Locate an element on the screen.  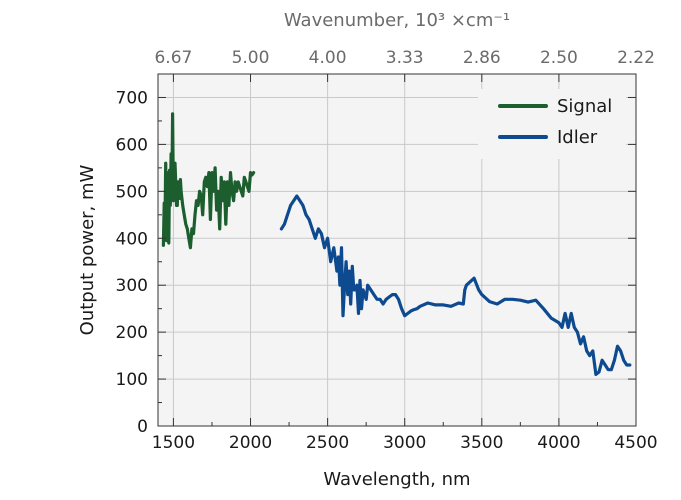
legend-label-signal: Signal is located at coordinates (584, 106).